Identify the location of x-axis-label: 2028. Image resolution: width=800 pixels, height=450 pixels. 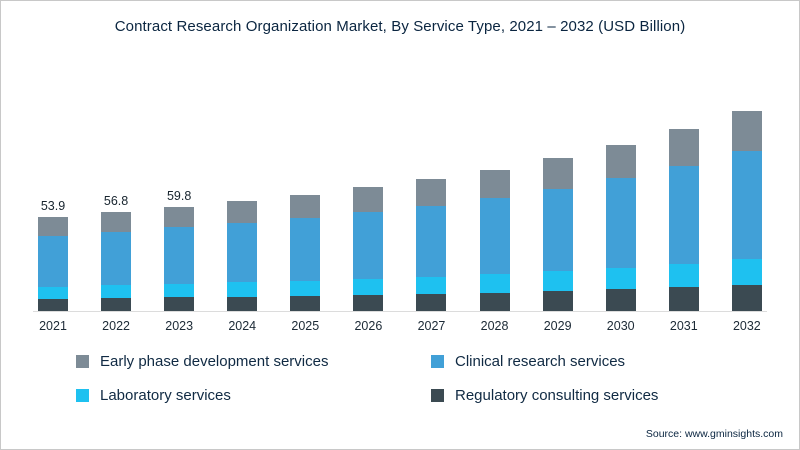
(494, 326).